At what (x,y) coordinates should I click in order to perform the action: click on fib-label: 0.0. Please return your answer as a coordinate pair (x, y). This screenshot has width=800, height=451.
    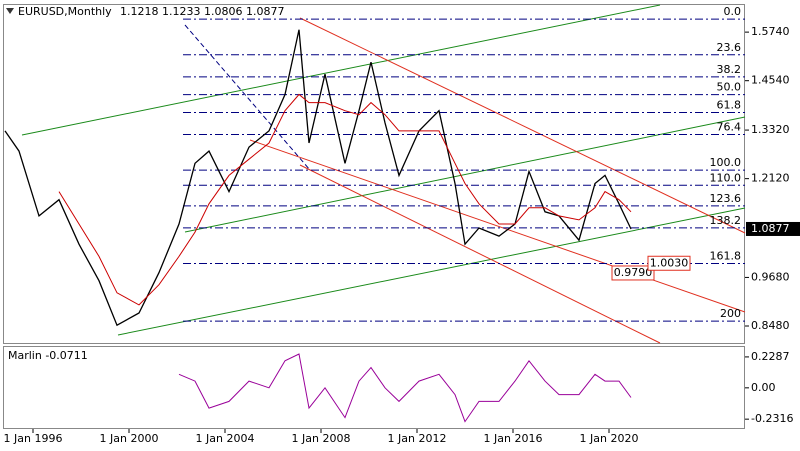
    Looking at the image, I should click on (733, 11).